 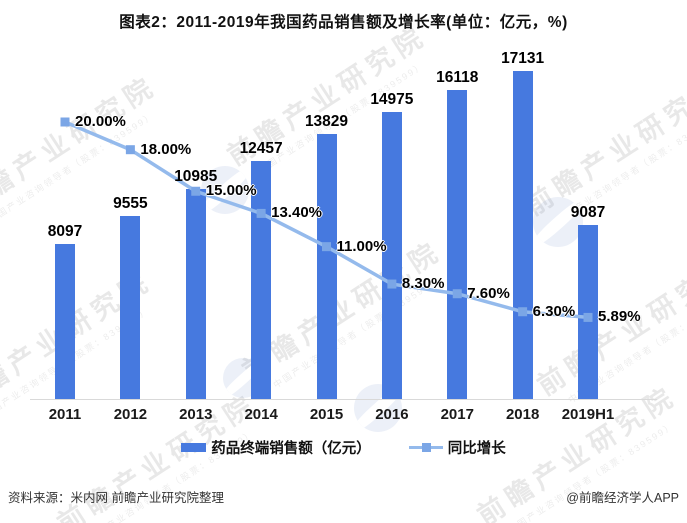 I want to click on legend-label-sales: 药品终端销售额（亿元）, so click(x=291, y=449).